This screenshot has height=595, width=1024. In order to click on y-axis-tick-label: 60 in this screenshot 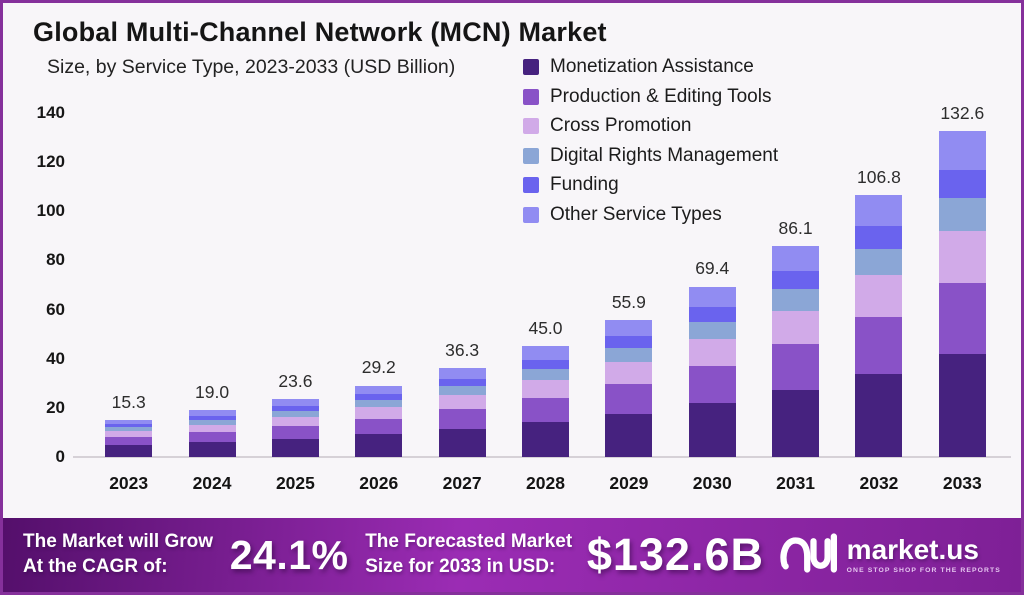, I will do `click(55, 309)`.